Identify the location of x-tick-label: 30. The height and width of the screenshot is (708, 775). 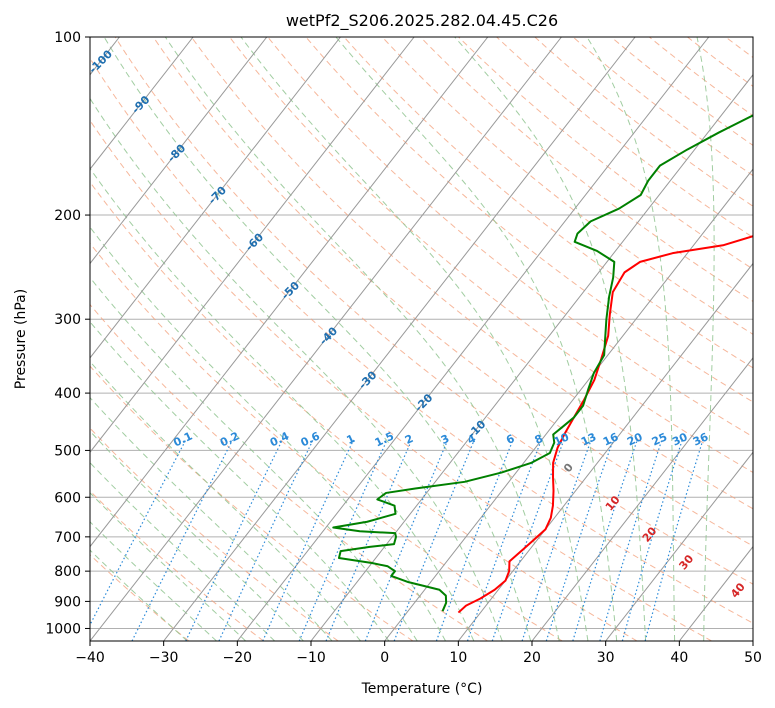
(606, 658).